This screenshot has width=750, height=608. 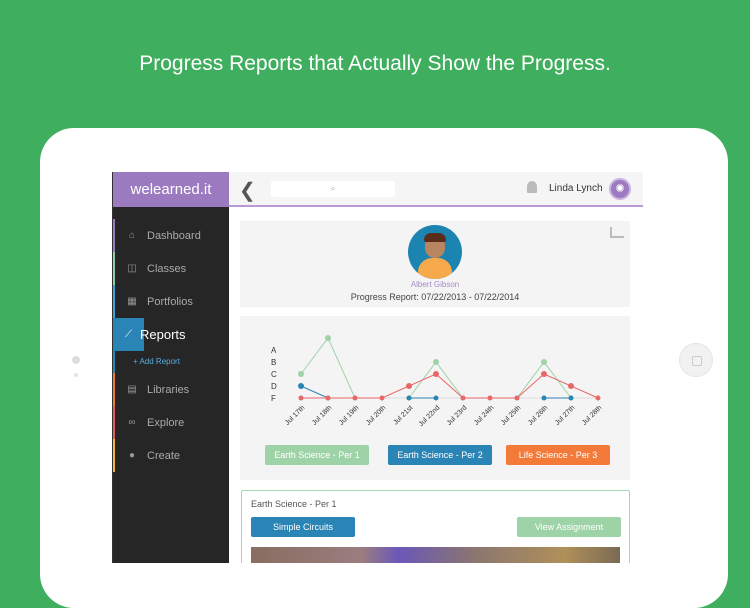 I want to click on y-tick-label: B, so click(x=273, y=362).